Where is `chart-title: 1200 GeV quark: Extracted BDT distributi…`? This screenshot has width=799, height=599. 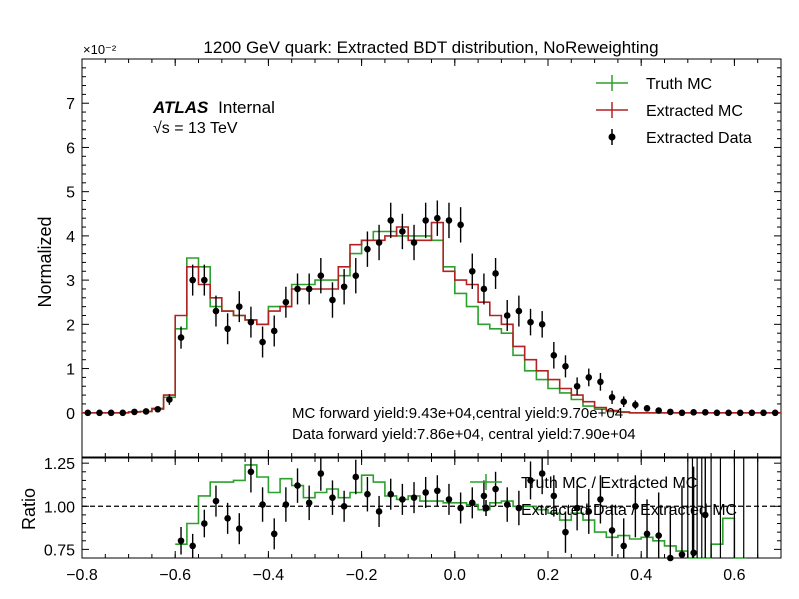 chart-title: 1200 GeV quark: Extracted BDT distributi… is located at coordinates (430, 47).